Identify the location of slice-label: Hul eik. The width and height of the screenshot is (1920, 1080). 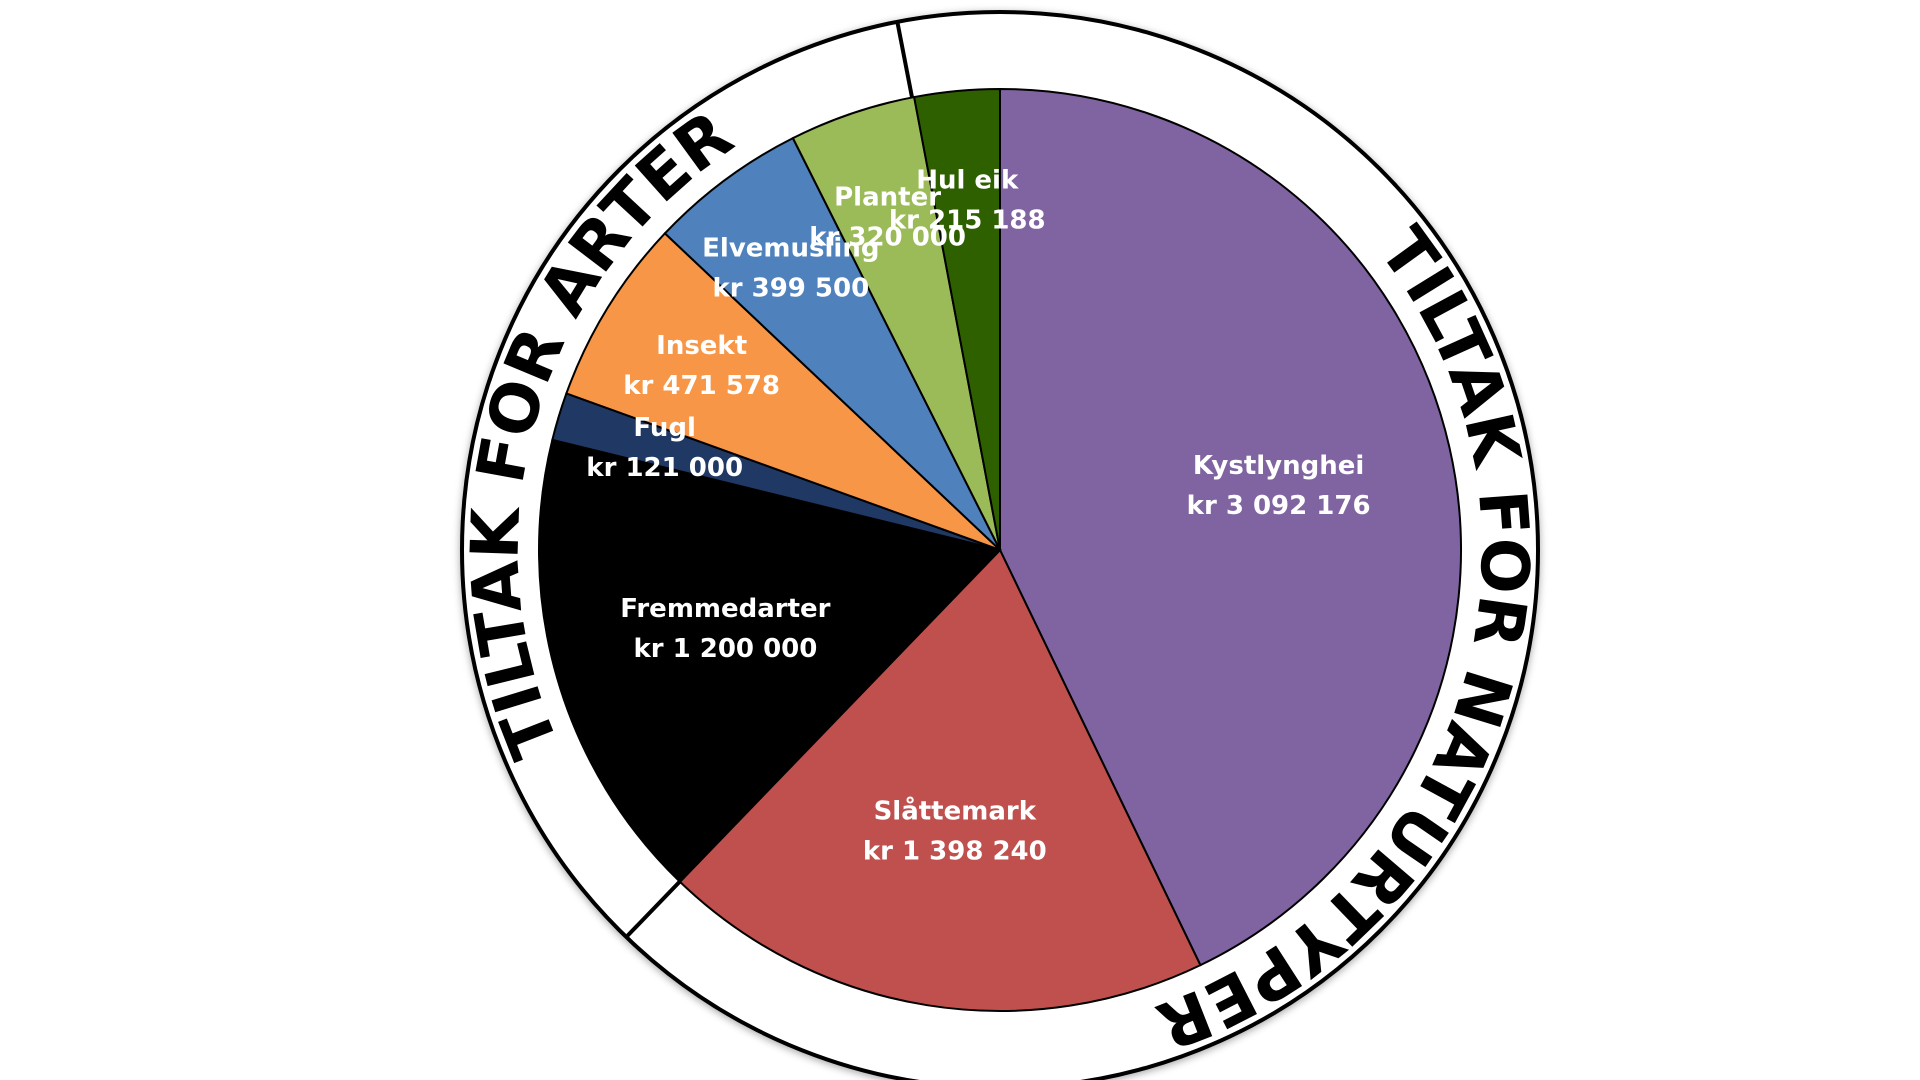
(967, 181).